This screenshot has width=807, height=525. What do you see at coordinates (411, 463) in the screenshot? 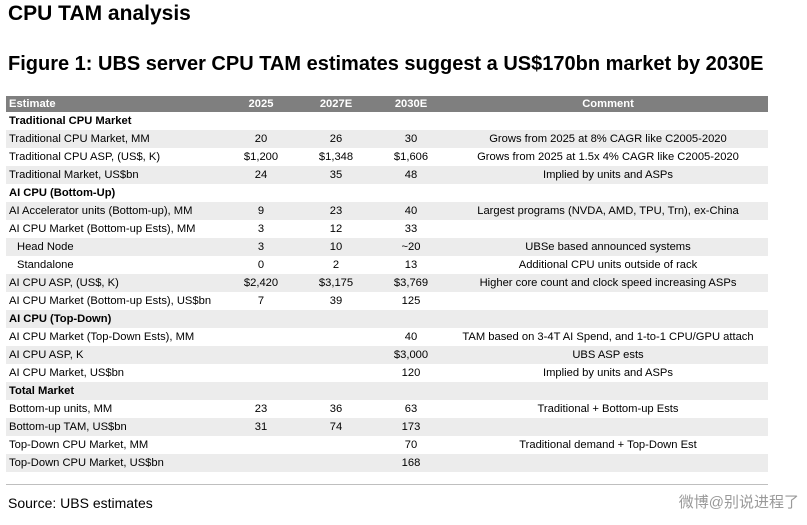
I see `value-2030e: 168` at bounding box center [411, 463].